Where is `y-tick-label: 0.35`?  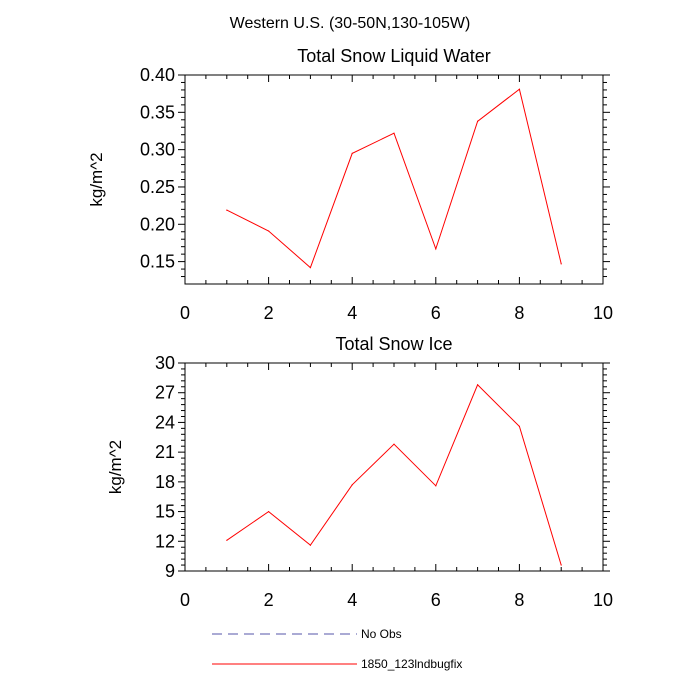 y-tick-label: 0.35 is located at coordinates (157, 112).